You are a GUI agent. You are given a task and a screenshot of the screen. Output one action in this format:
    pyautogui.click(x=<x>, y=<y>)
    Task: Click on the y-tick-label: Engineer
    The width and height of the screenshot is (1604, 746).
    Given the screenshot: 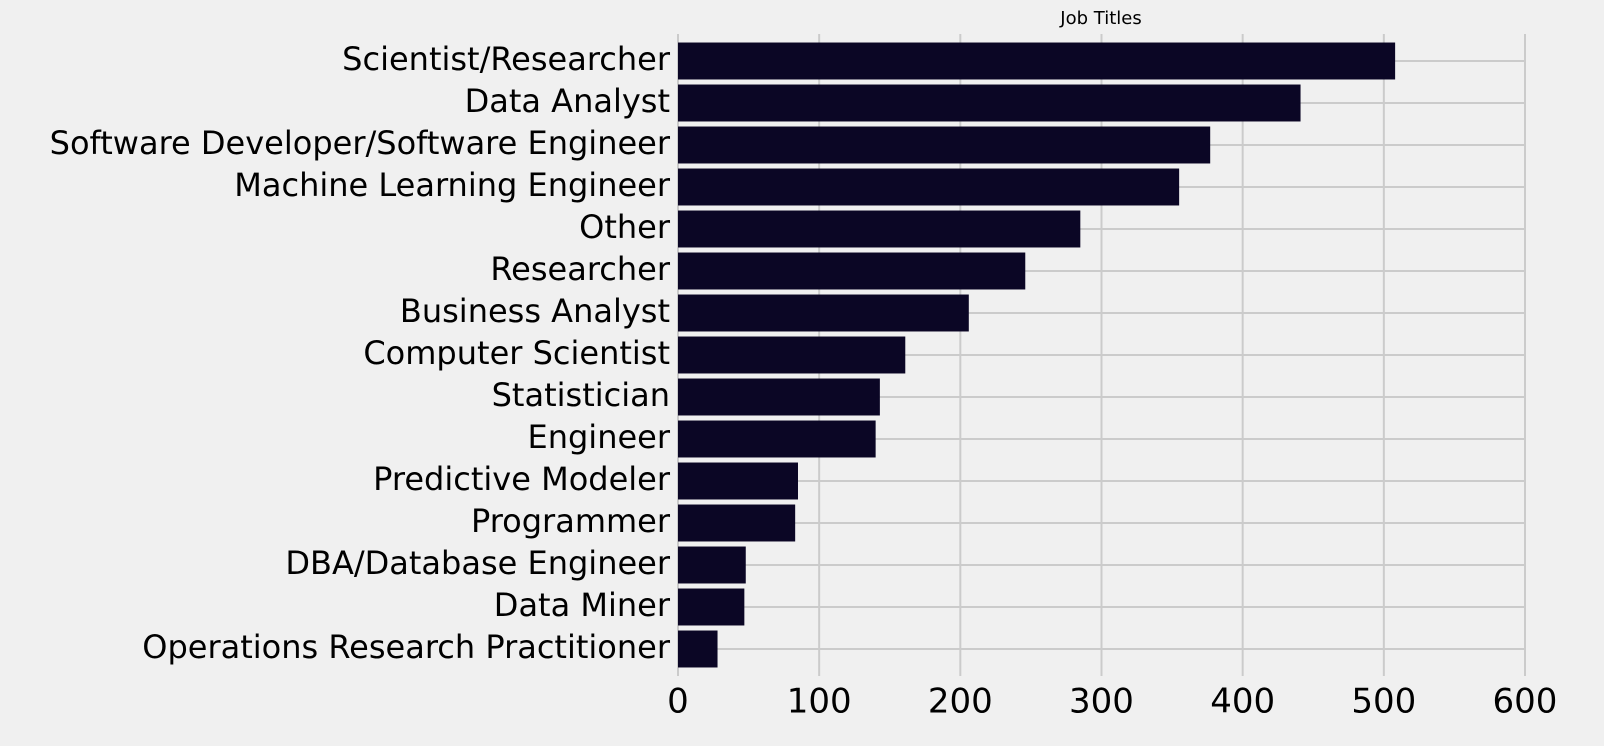 What is the action you would take?
    pyautogui.click(x=598, y=437)
    